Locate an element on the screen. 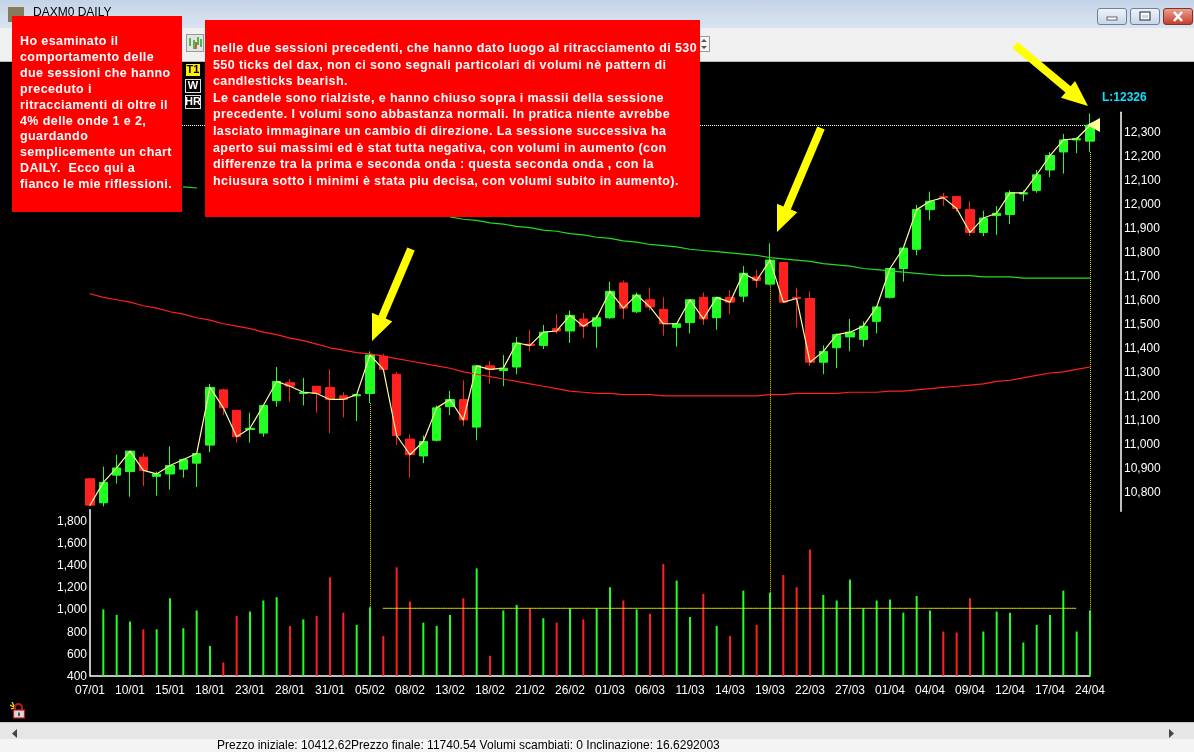 This screenshot has width=1194, height=752. y-tick-label: 12,300 is located at coordinates (1143, 131).